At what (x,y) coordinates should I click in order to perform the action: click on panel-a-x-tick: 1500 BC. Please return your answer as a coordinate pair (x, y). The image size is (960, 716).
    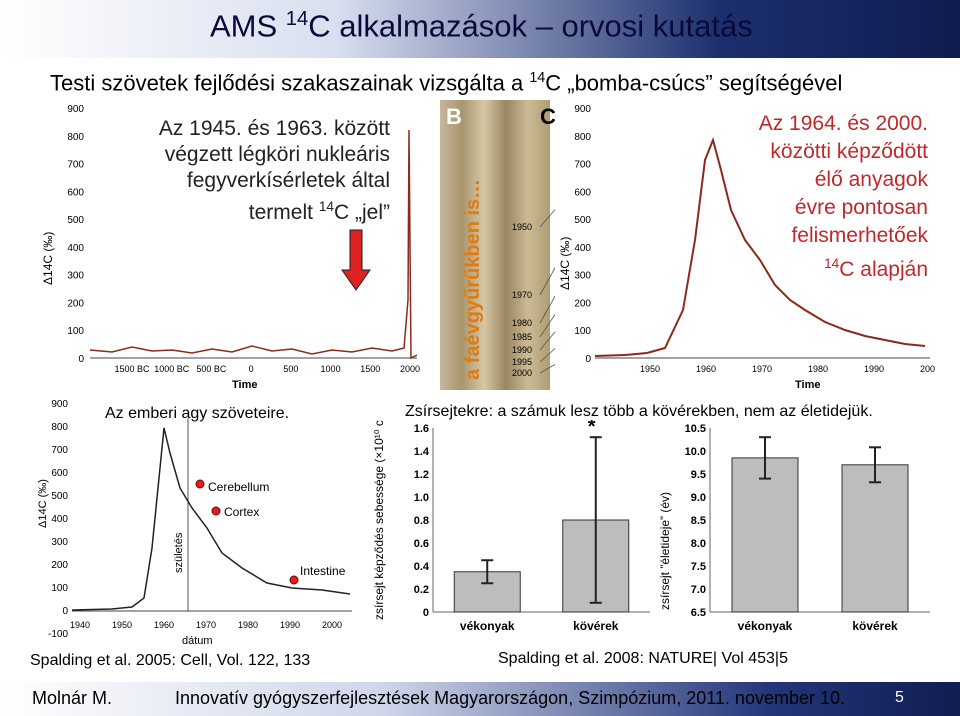
    Looking at the image, I should click on (132, 369).